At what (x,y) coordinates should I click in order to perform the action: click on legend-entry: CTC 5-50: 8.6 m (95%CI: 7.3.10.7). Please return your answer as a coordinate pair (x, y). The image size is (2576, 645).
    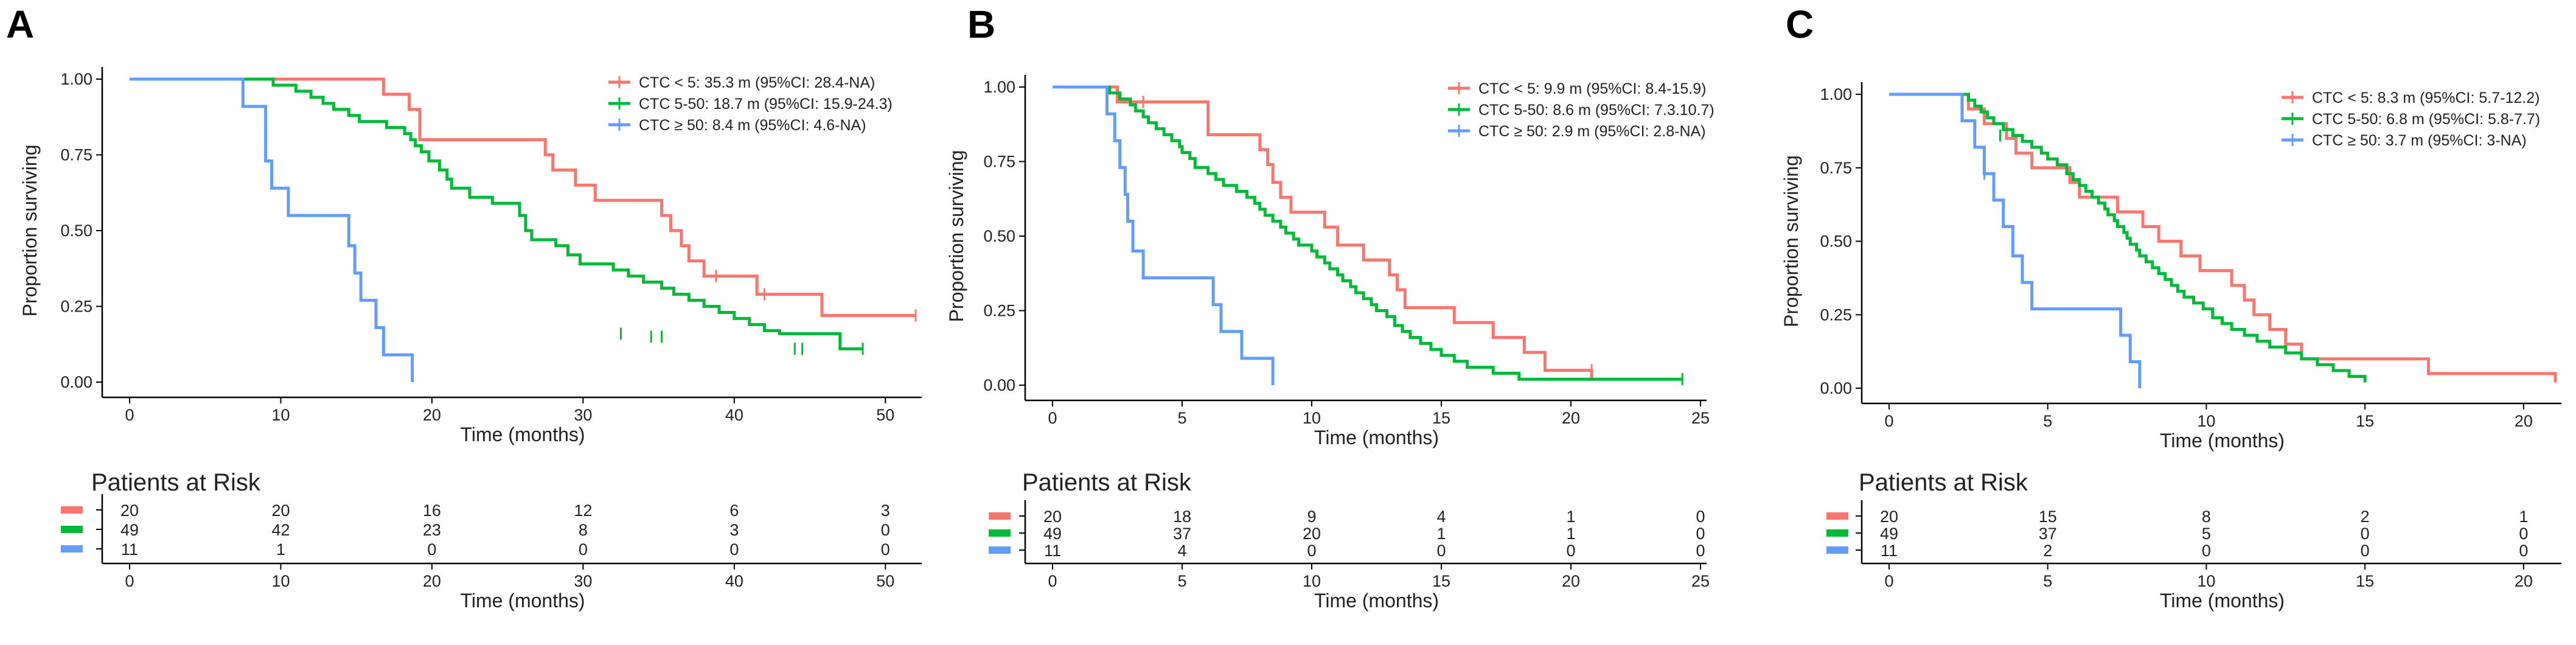
    Looking at the image, I should click on (1596, 111).